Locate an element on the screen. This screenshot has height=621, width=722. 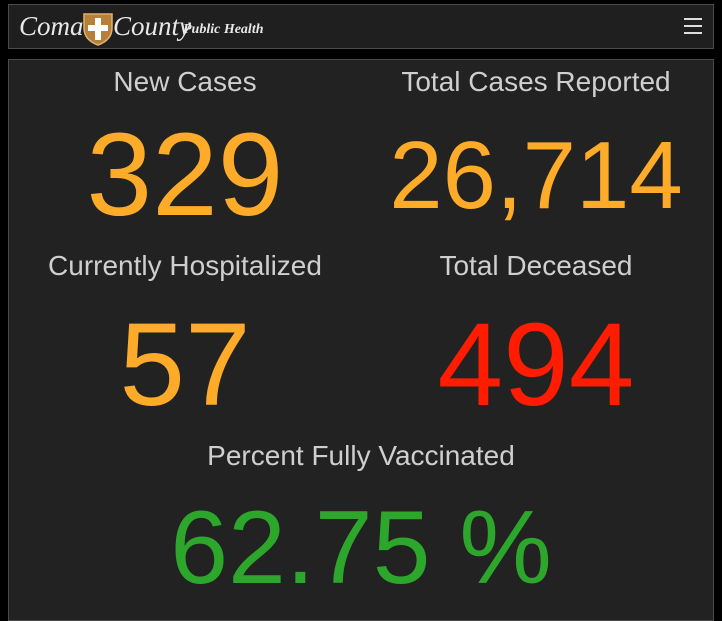
logo-text: County is located at coordinates (152, 26).